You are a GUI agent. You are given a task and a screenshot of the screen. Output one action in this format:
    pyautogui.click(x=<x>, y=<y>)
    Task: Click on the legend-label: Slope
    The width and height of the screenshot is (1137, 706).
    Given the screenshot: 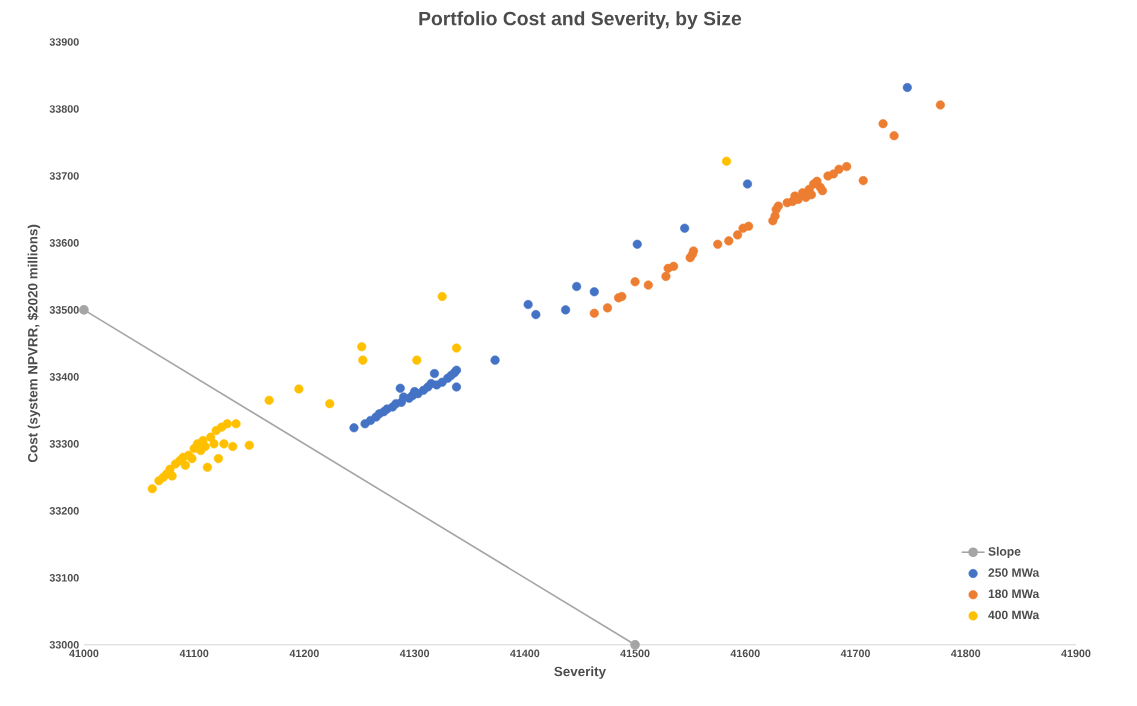 What is the action you would take?
    pyautogui.click(x=1004, y=552)
    